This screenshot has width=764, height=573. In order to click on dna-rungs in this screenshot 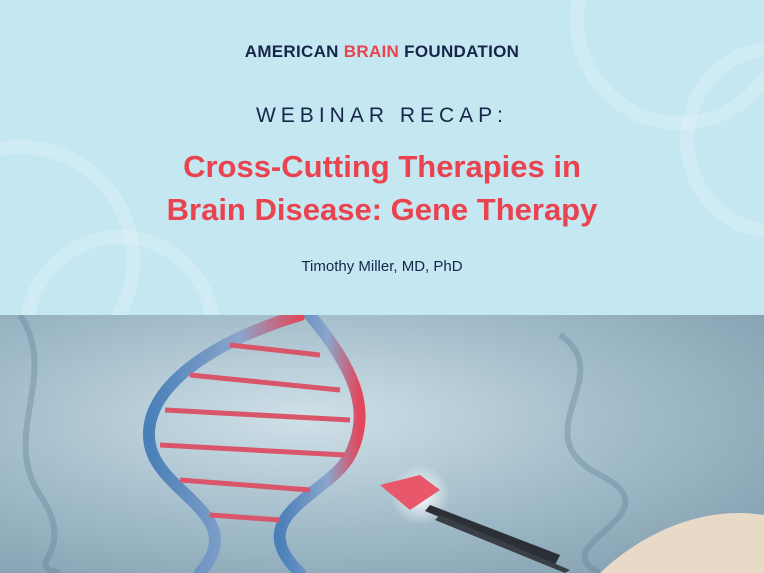, I will do `click(255, 432)`.